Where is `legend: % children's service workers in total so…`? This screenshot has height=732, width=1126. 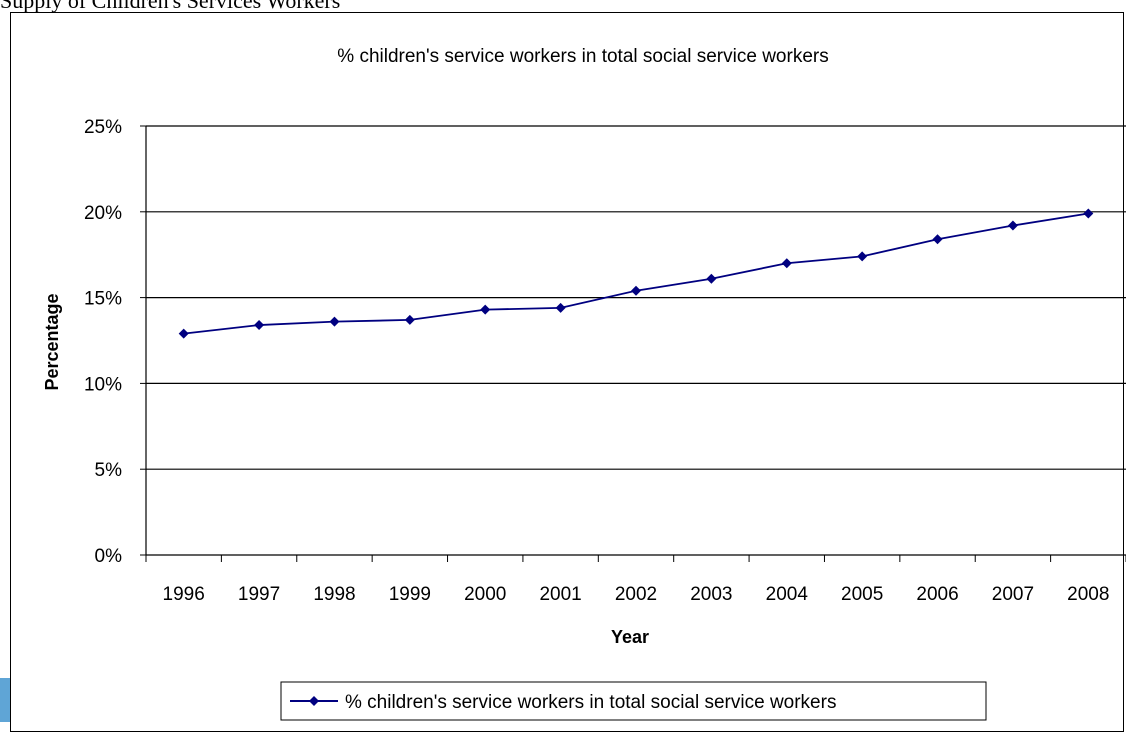
legend: % children's service workers in total so… is located at coordinates (633, 701).